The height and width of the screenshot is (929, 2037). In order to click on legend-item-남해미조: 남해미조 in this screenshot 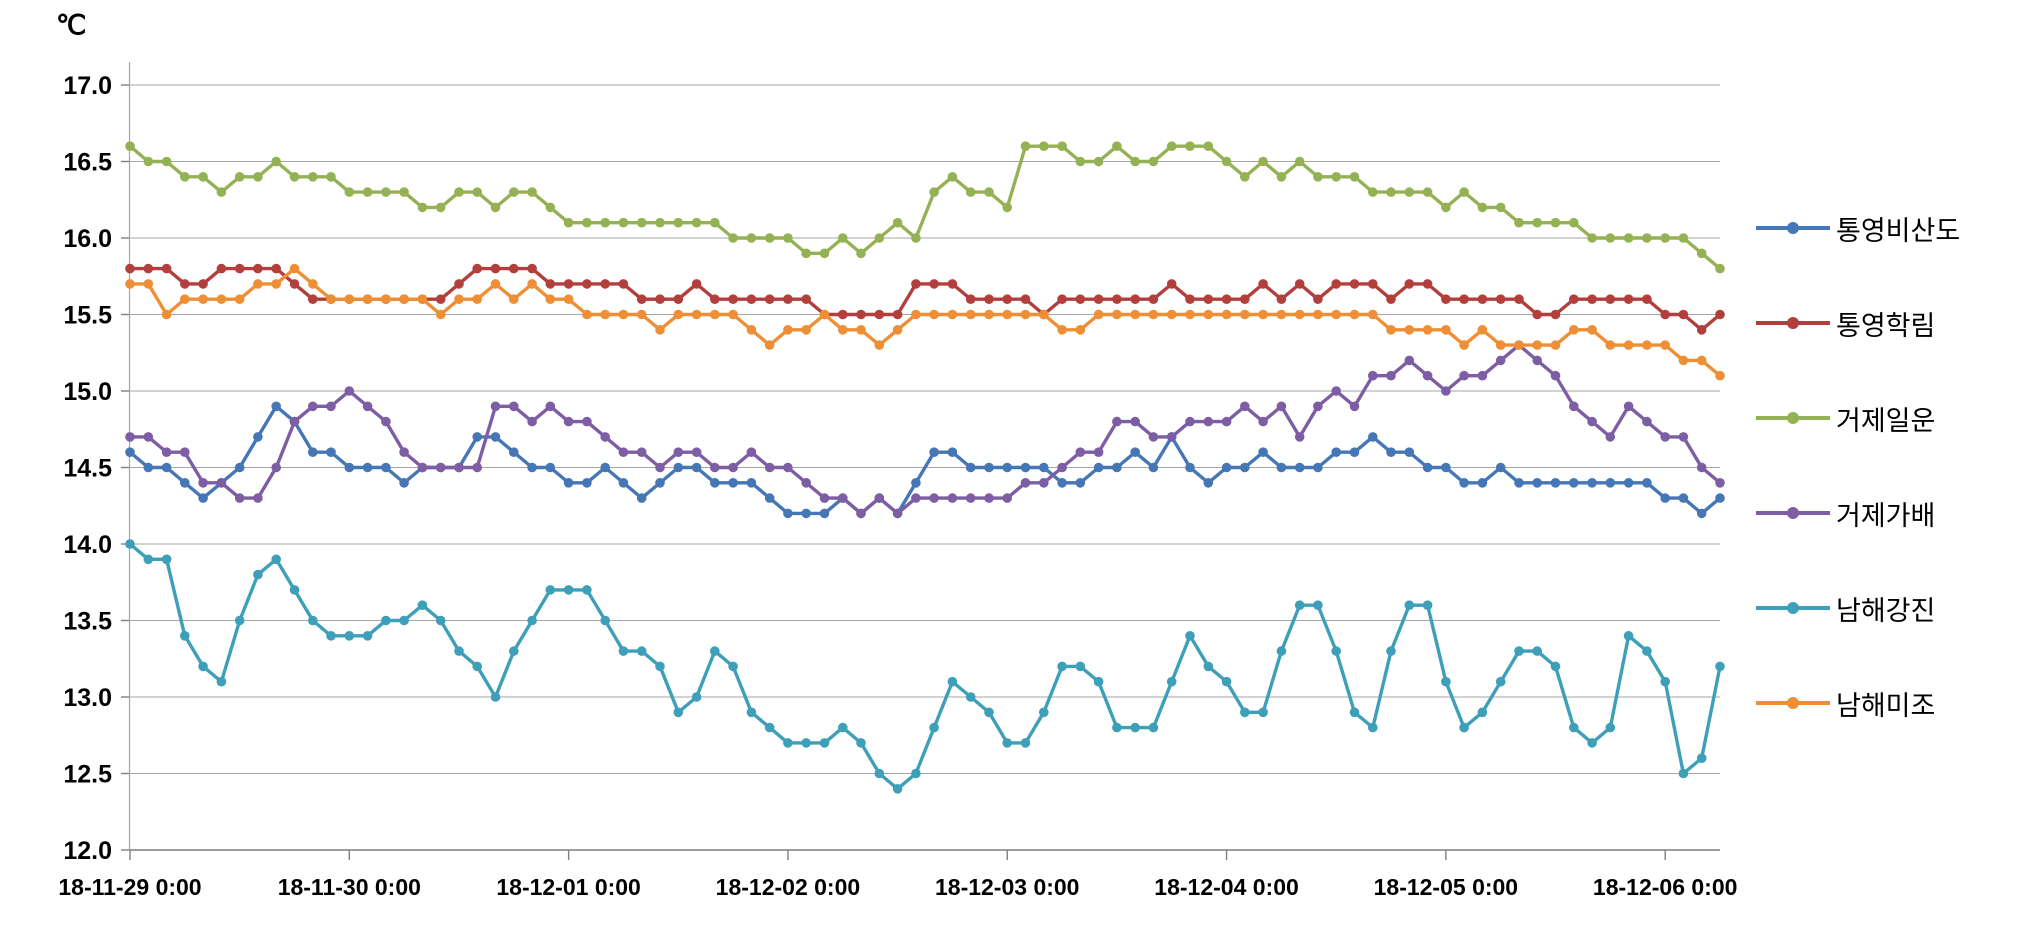, I will do `click(1846, 703)`.